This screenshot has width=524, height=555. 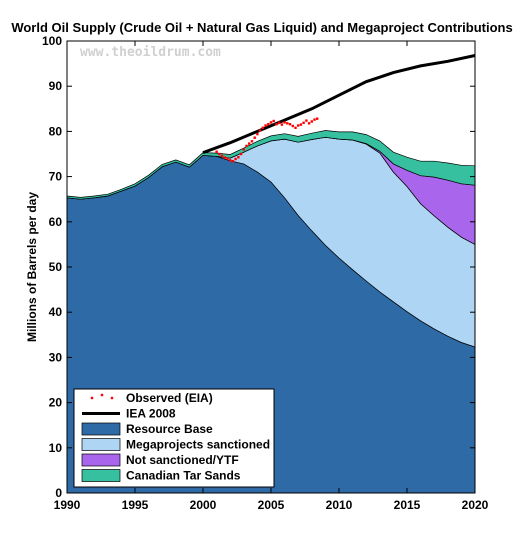 I want to click on legend-label: Not sanctioned/YTF, so click(x=182, y=460).